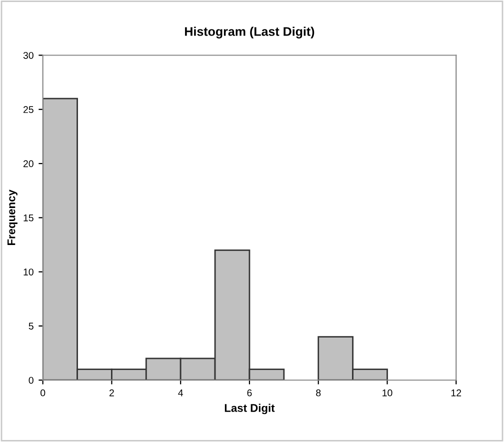  What do you see at coordinates (249, 392) in the screenshot?
I see `x-tick-label: 6` at bounding box center [249, 392].